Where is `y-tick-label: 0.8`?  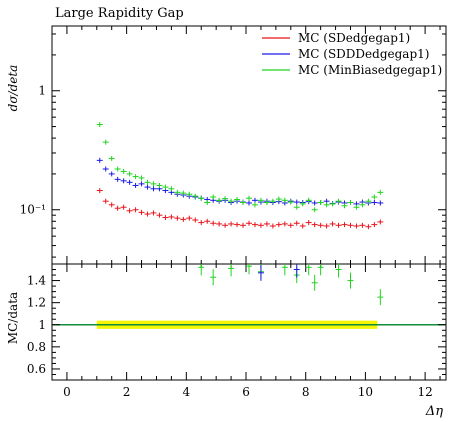
y-tick-label: 0.8 is located at coordinates (36, 347).